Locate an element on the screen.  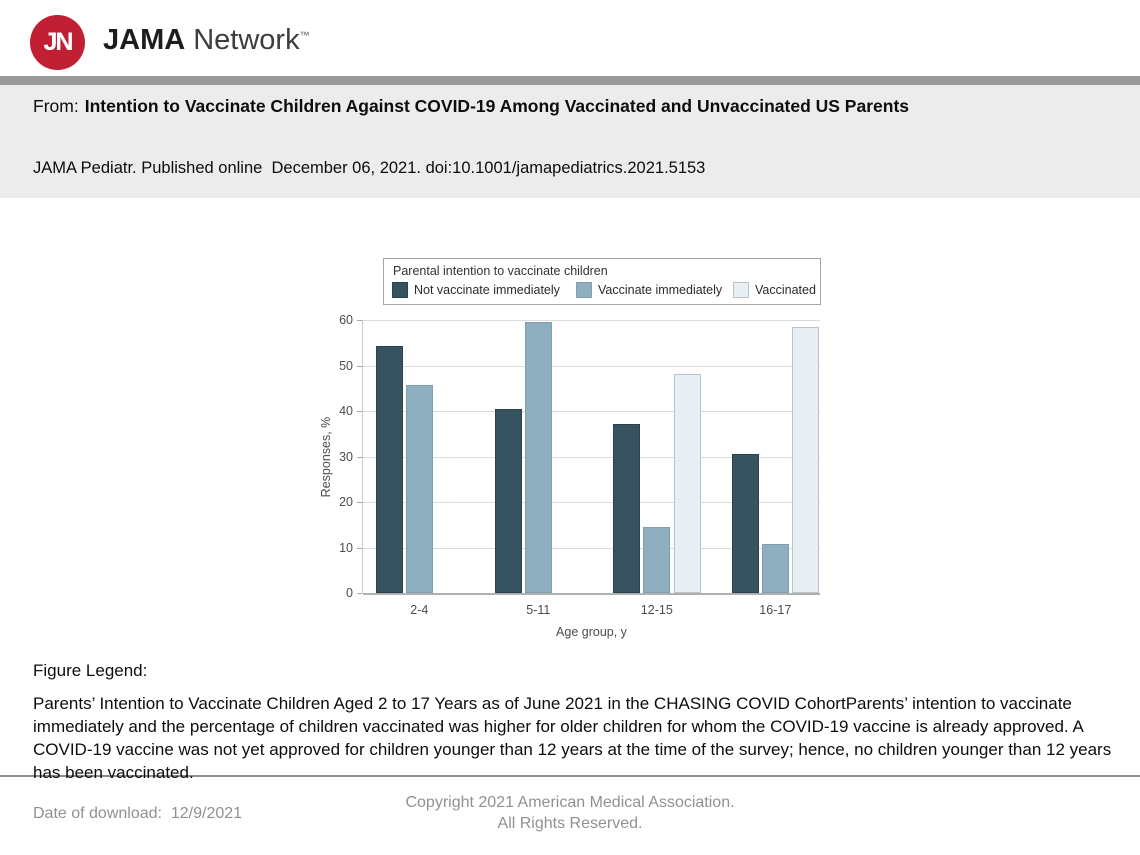
divider-bar is located at coordinates (570, 80).